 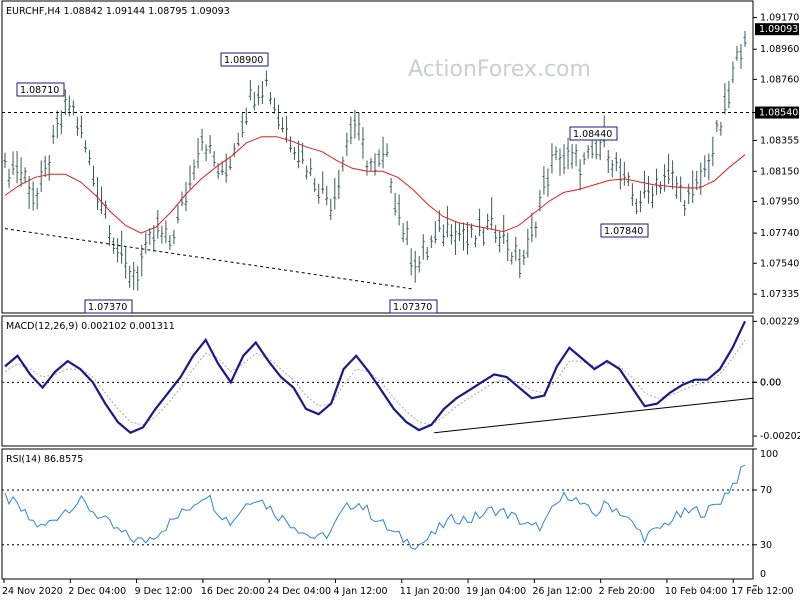 I want to click on annotation-label: 1.08710, so click(x=39, y=90).